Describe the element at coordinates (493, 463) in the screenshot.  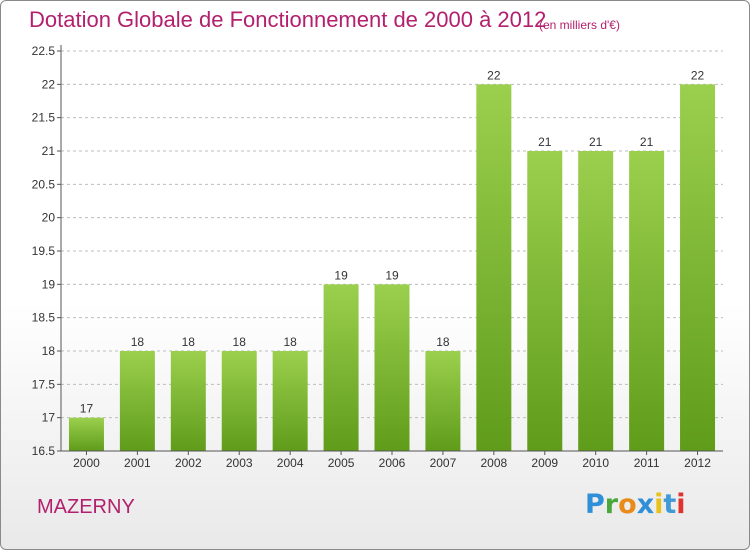
I see `x-tick-label: 2008` at that location.